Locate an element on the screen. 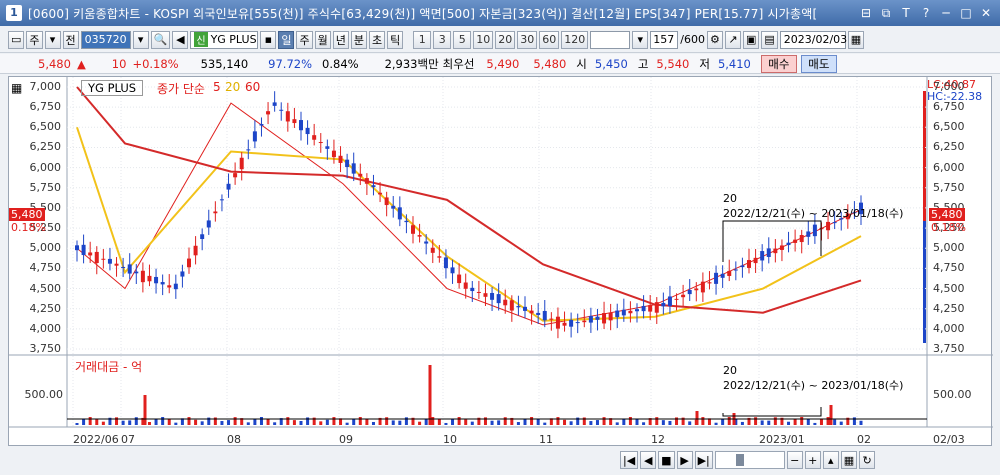 Image resolution: width=1000 pixels, height=475 pixels. minute-60: 60 is located at coordinates (549, 39).